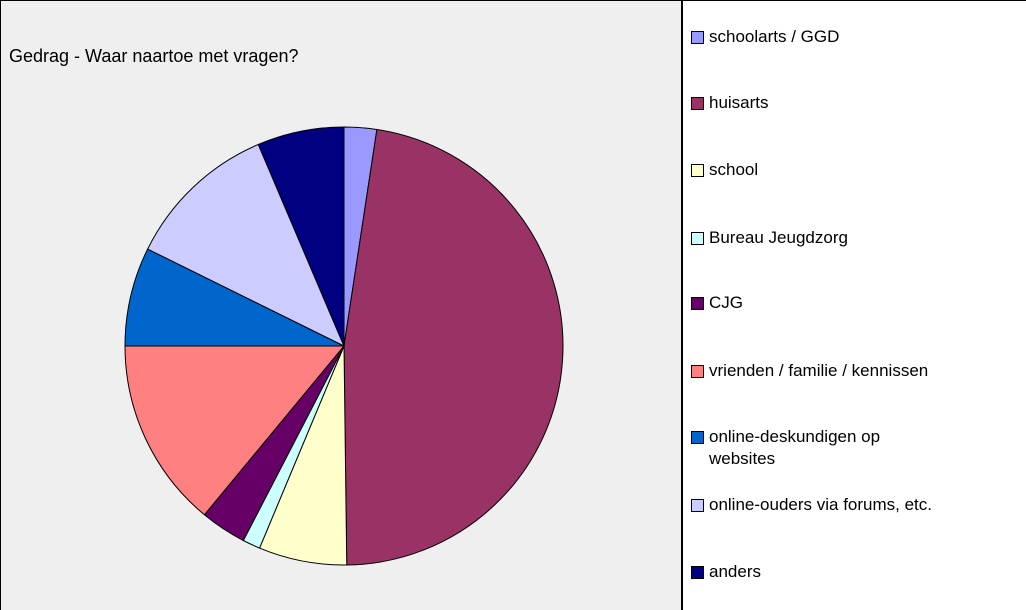  I want to click on legend-label: online-ouders via forums, etc., so click(820, 504).